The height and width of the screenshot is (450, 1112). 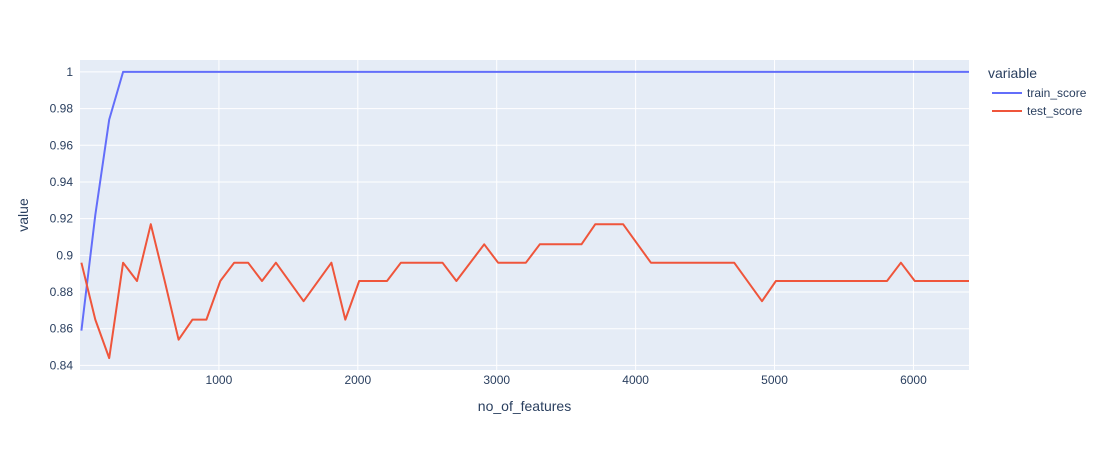 I want to click on x-tick-label: 5000, so click(x=774, y=380).